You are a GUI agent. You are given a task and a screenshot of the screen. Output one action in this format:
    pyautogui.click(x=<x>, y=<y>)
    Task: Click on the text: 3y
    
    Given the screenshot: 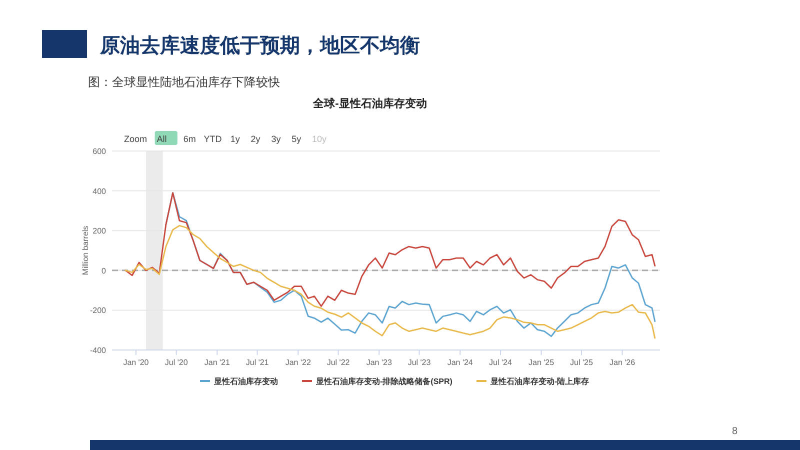 What is the action you would take?
    pyautogui.click(x=276, y=139)
    